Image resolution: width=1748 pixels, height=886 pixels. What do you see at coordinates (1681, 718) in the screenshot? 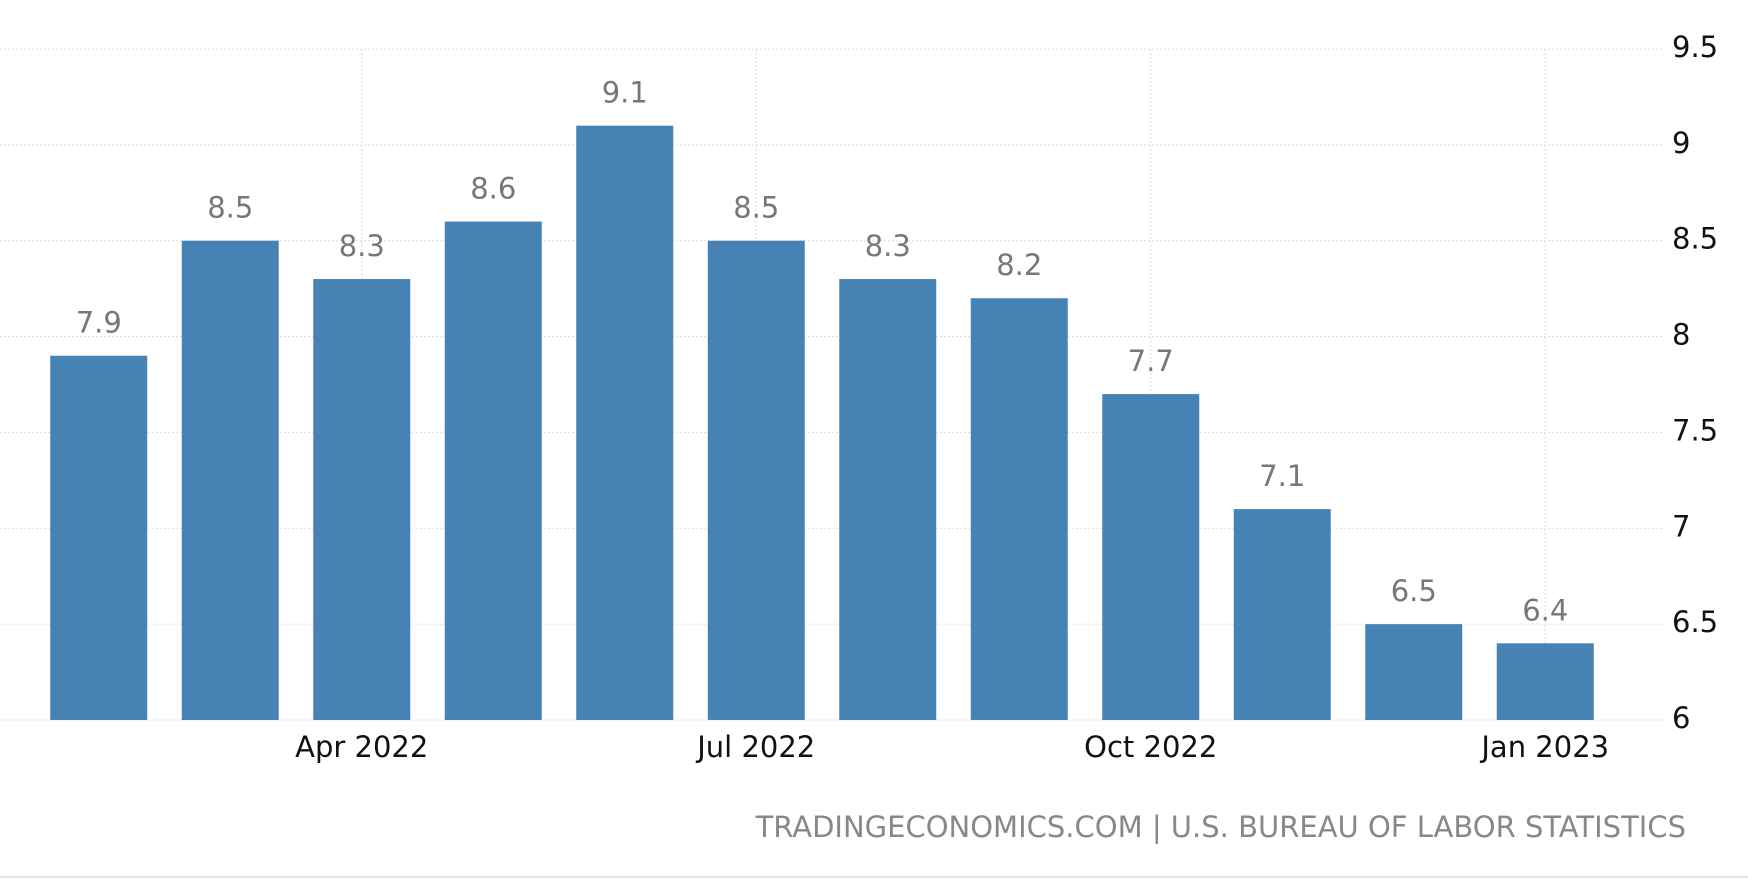
I see `y-tick-label: 6` at bounding box center [1681, 718].